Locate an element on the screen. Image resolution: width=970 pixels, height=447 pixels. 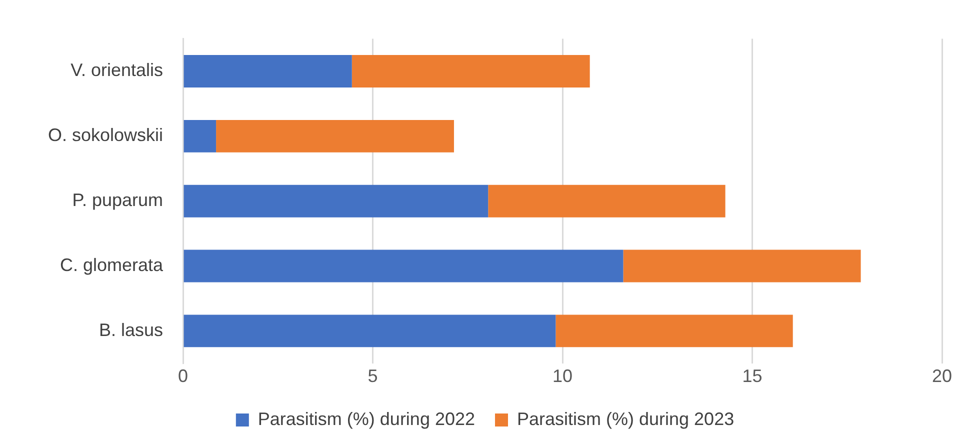
y-tick-label: V. orientalis is located at coordinates (117, 70).